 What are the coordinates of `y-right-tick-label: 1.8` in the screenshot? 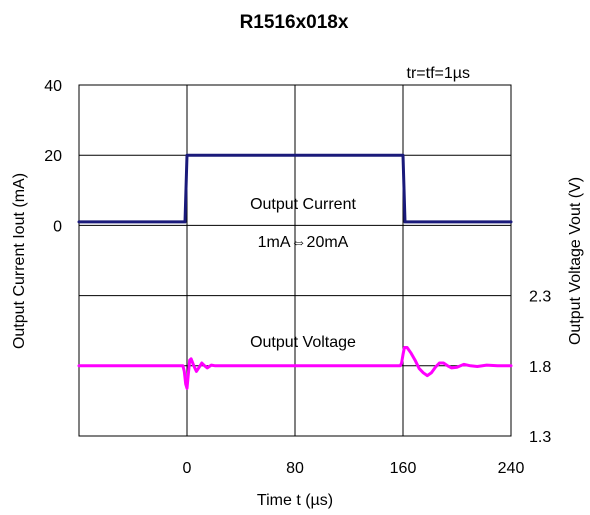 It's located at (540, 367).